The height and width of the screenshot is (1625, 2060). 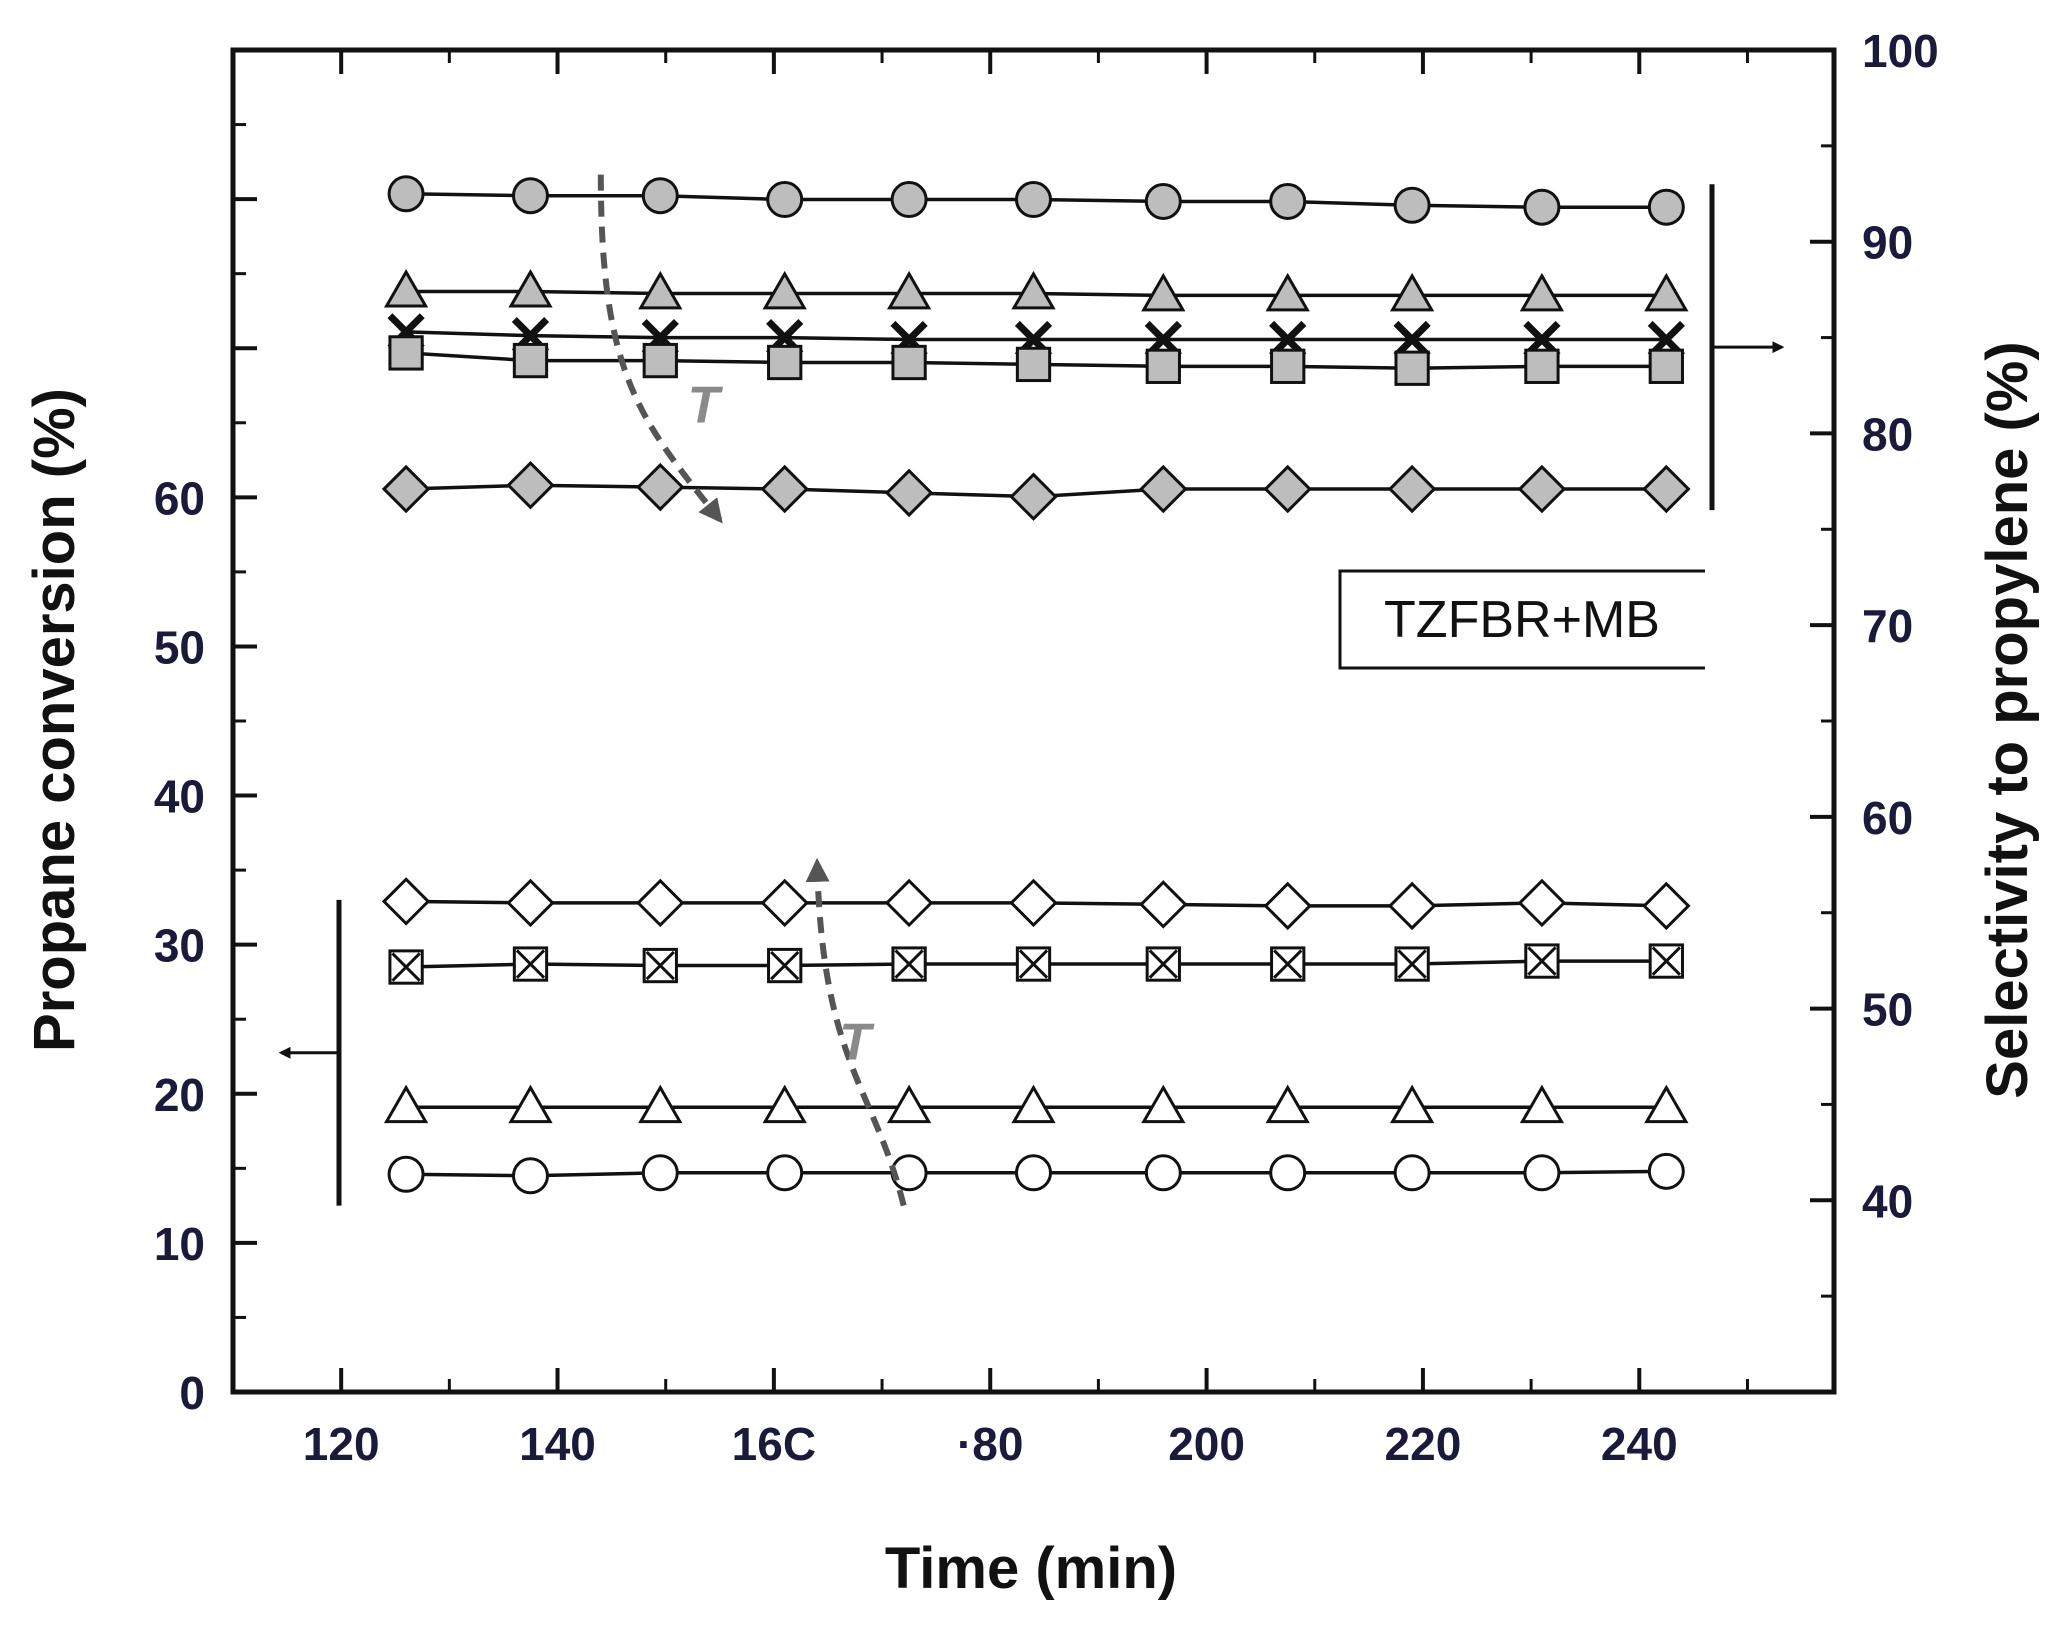 I want to click on y-right-tick-label: 90, so click(x=1887, y=243).